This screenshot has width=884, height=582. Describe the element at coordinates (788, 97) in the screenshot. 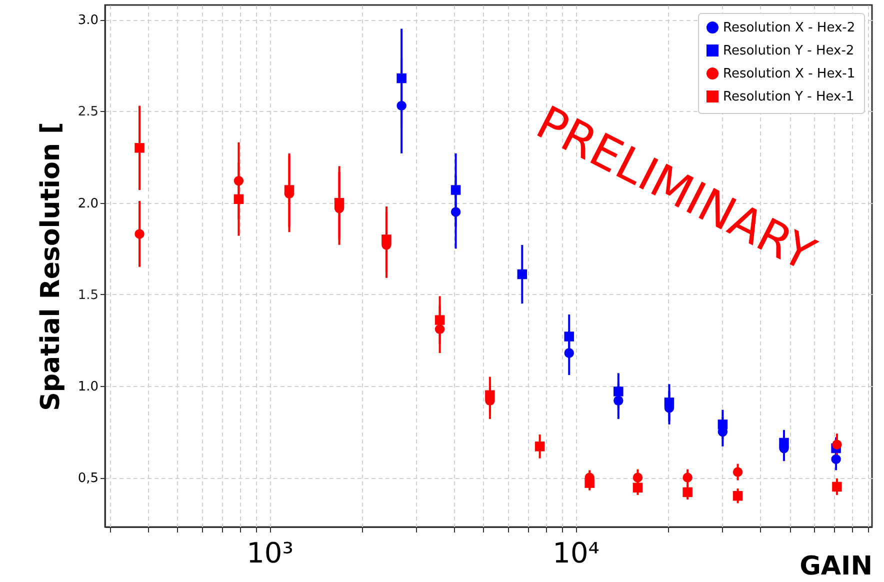

I see `legend-label: Resolution Y - Hex-1` at that location.